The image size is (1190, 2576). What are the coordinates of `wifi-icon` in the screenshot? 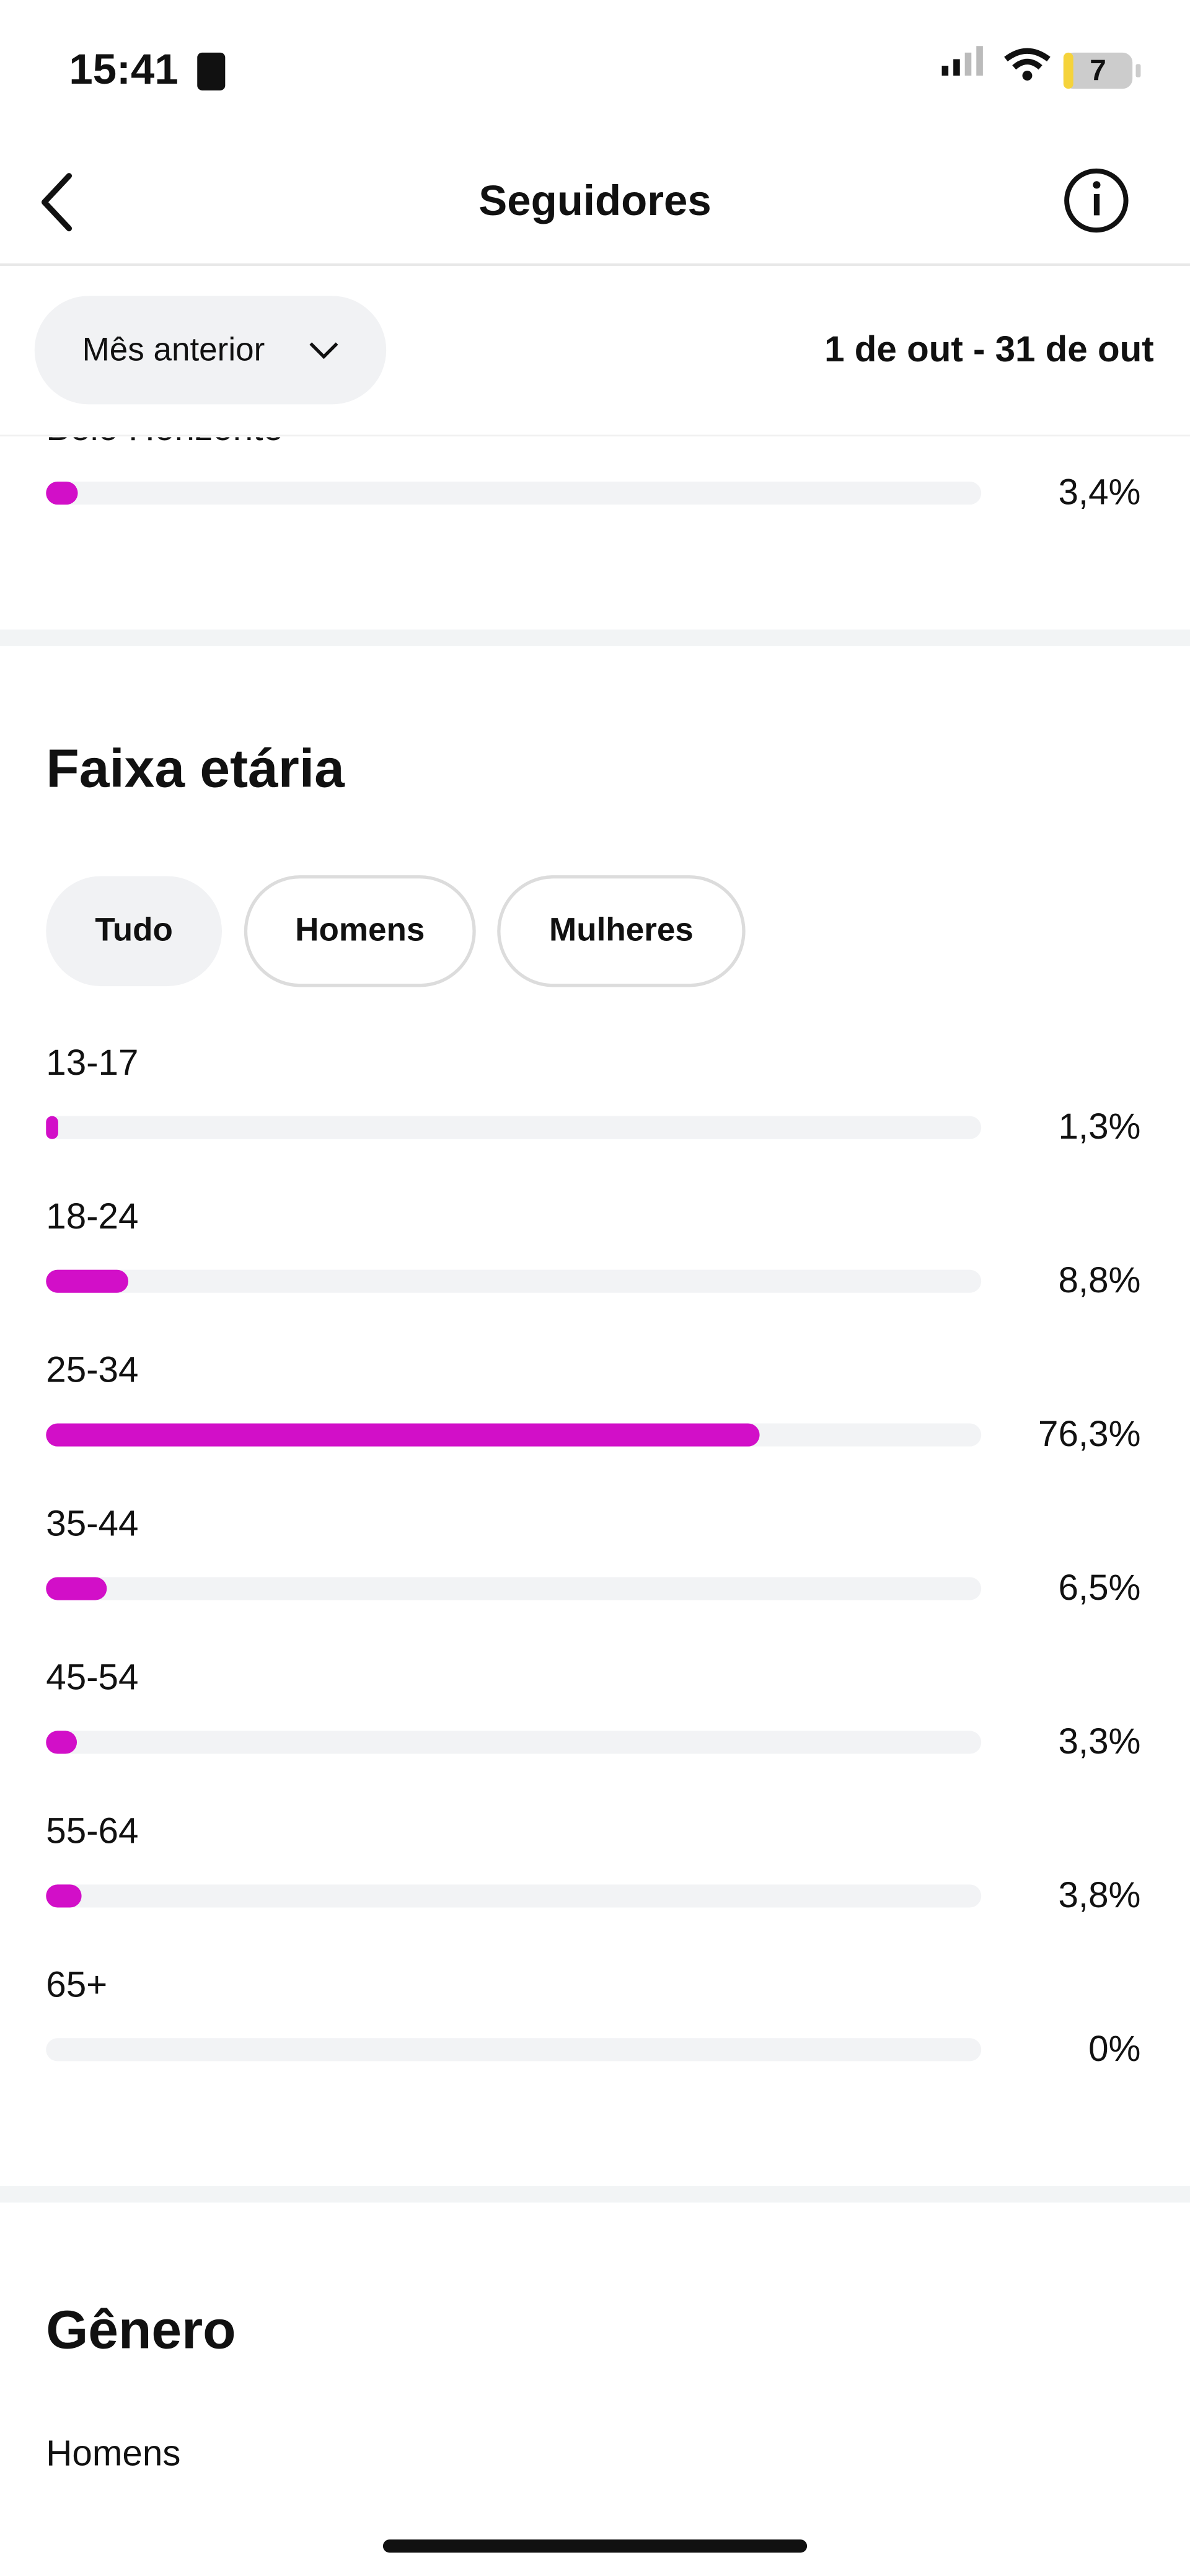 It's located at (1027, 59).